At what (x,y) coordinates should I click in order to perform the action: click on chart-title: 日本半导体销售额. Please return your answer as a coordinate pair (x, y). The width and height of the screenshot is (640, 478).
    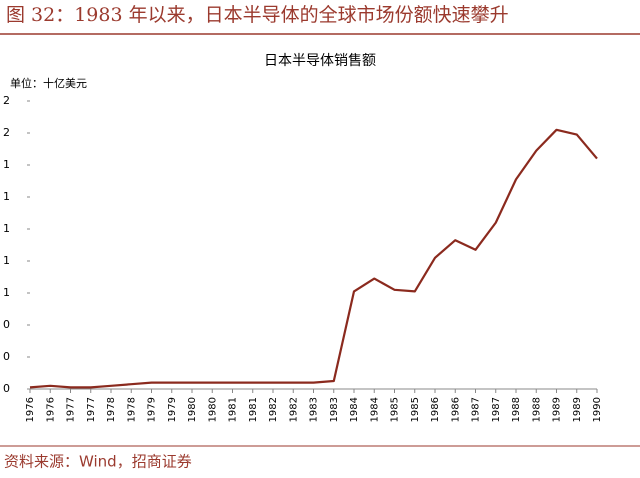
    Looking at the image, I should click on (320, 61).